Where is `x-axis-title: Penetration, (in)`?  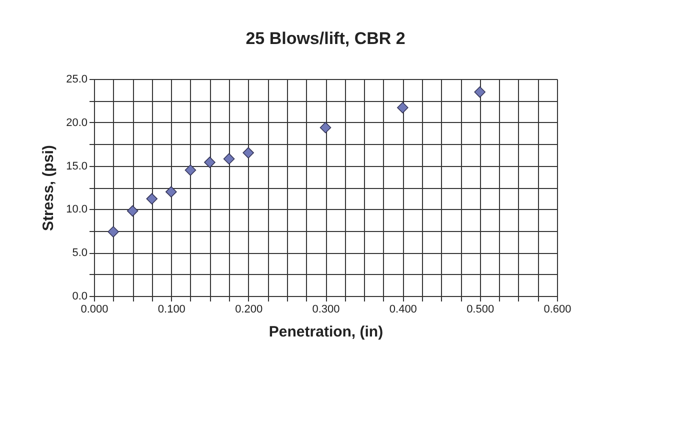 x-axis-title: Penetration, (in) is located at coordinates (326, 332).